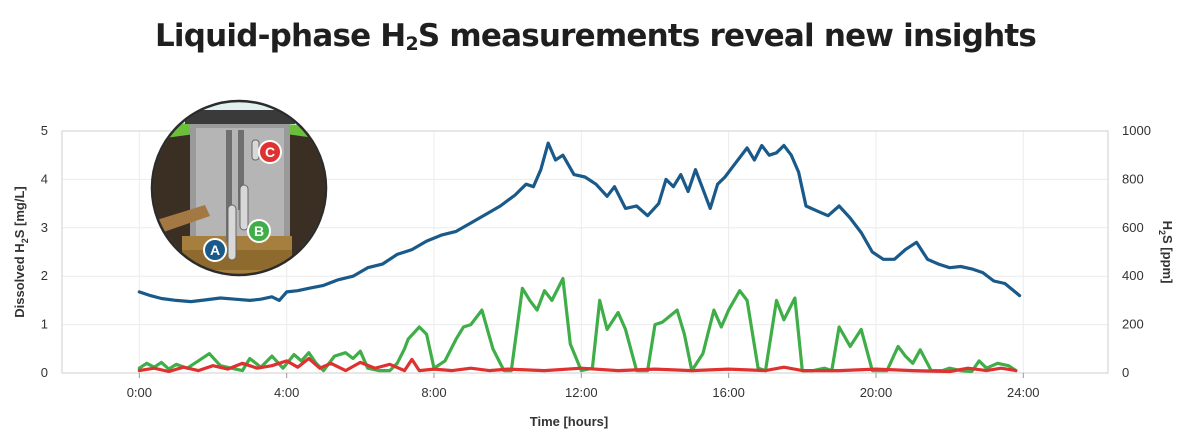 This screenshot has height=443, width=1191. What do you see at coordinates (44, 324) in the screenshot?
I see `y-left-tick-label: 1` at bounding box center [44, 324].